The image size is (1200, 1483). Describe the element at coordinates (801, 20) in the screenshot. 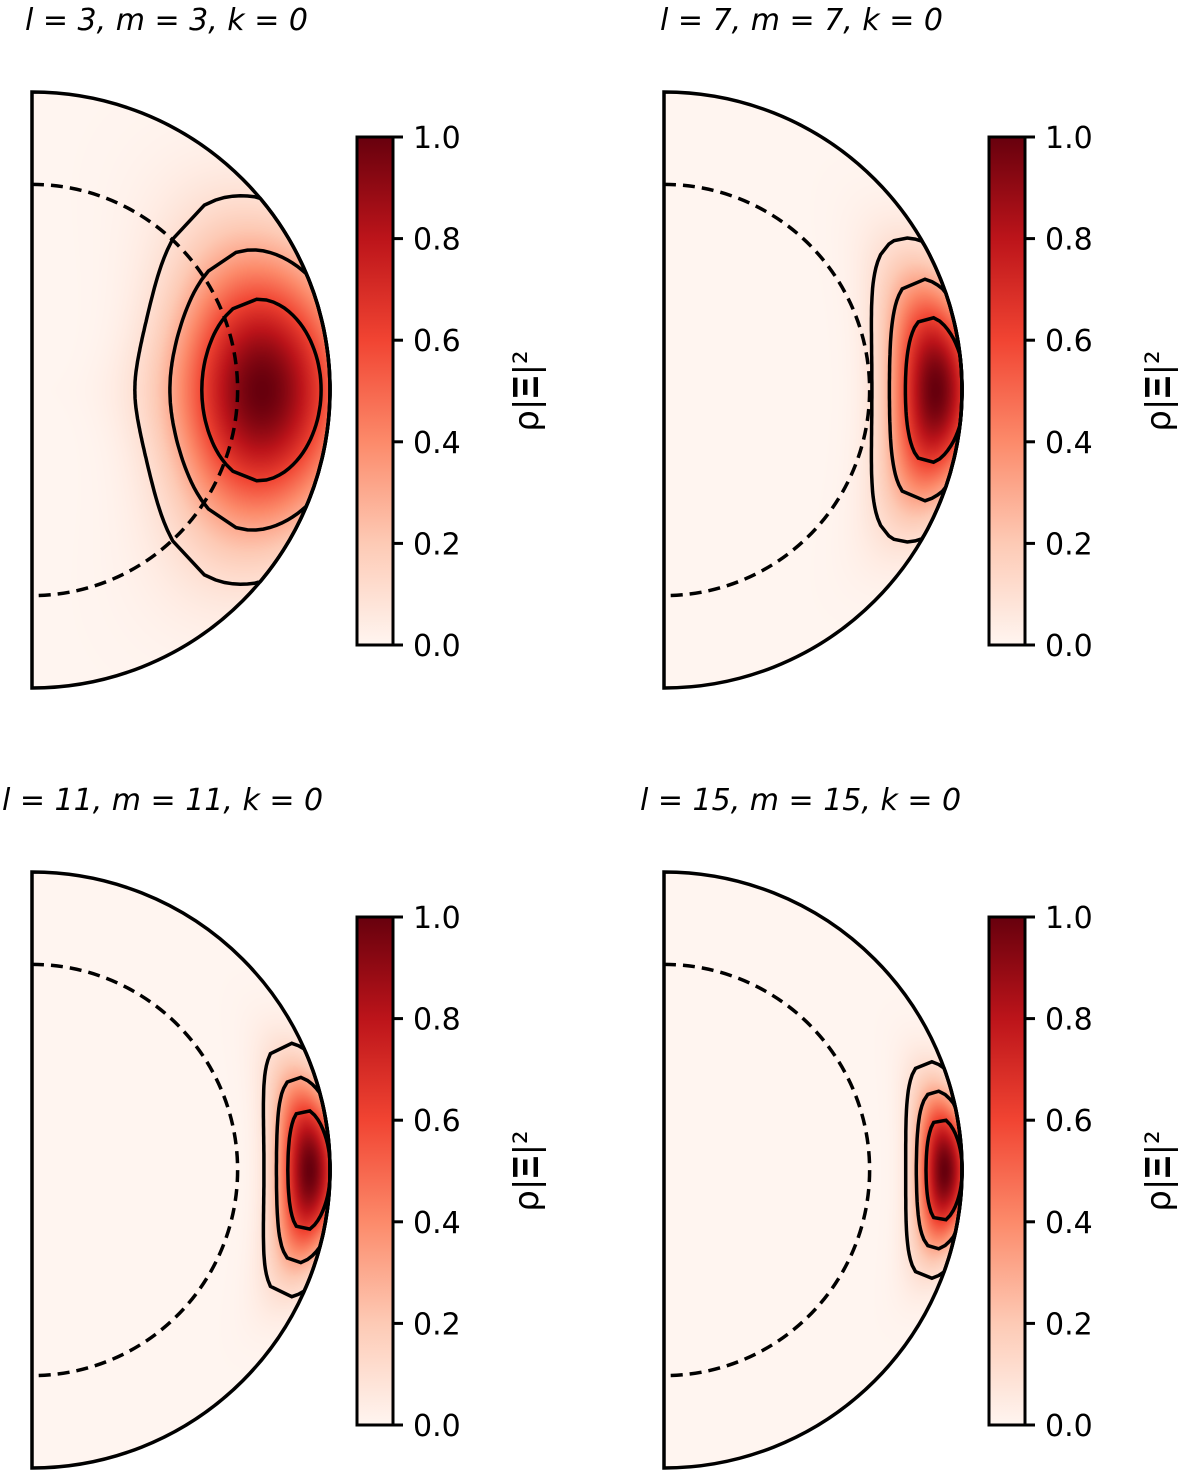

I see `panel-title: l = 7, m = 7, k = 0` at that location.